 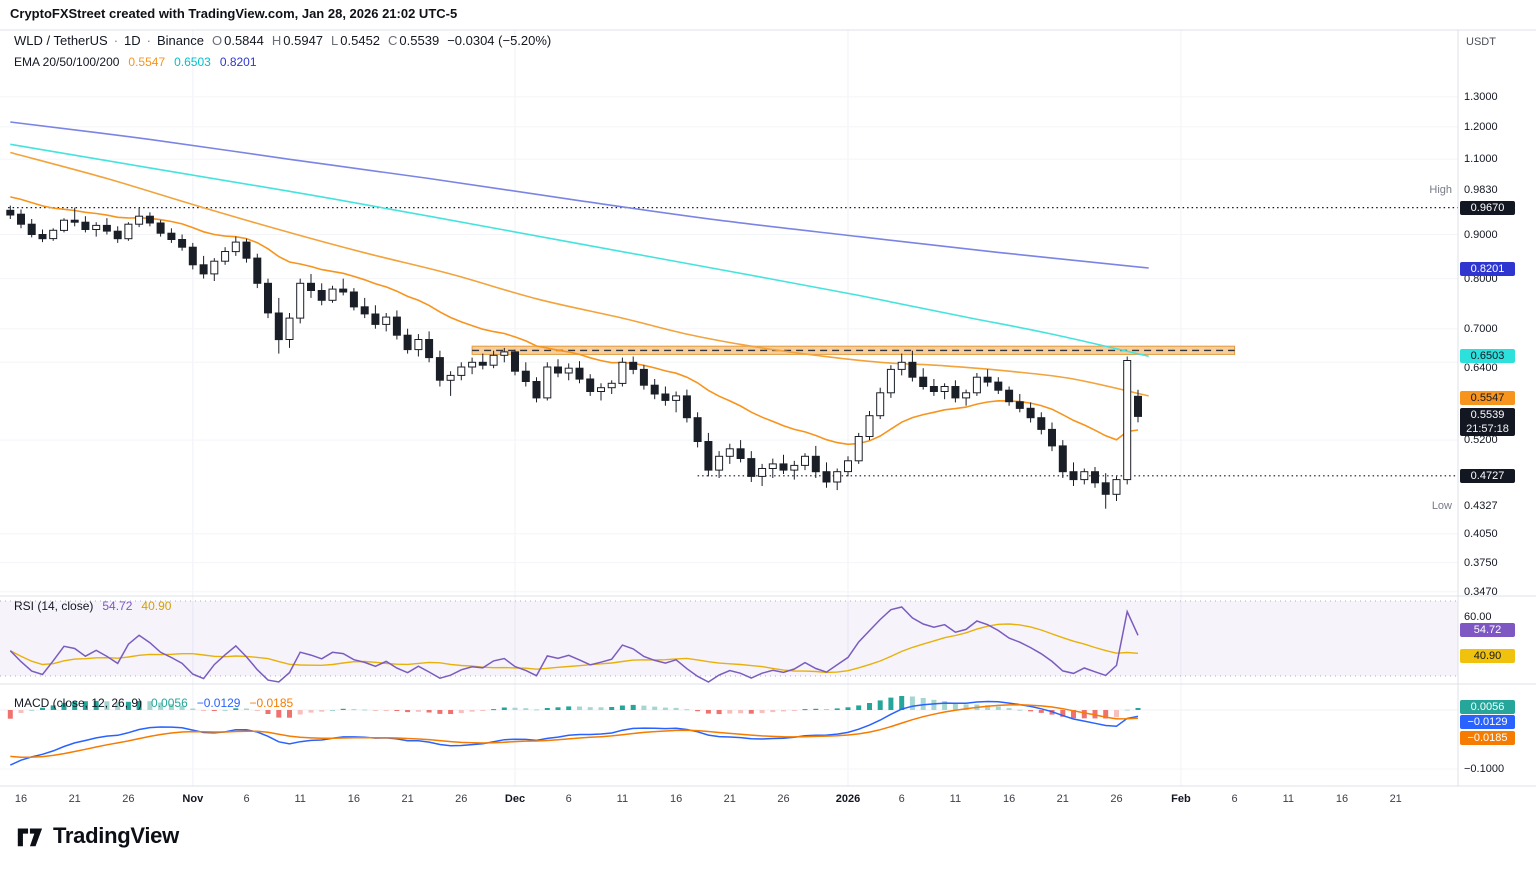 I want to click on symbol-name: WLD / TetherUS, so click(x=61, y=40).